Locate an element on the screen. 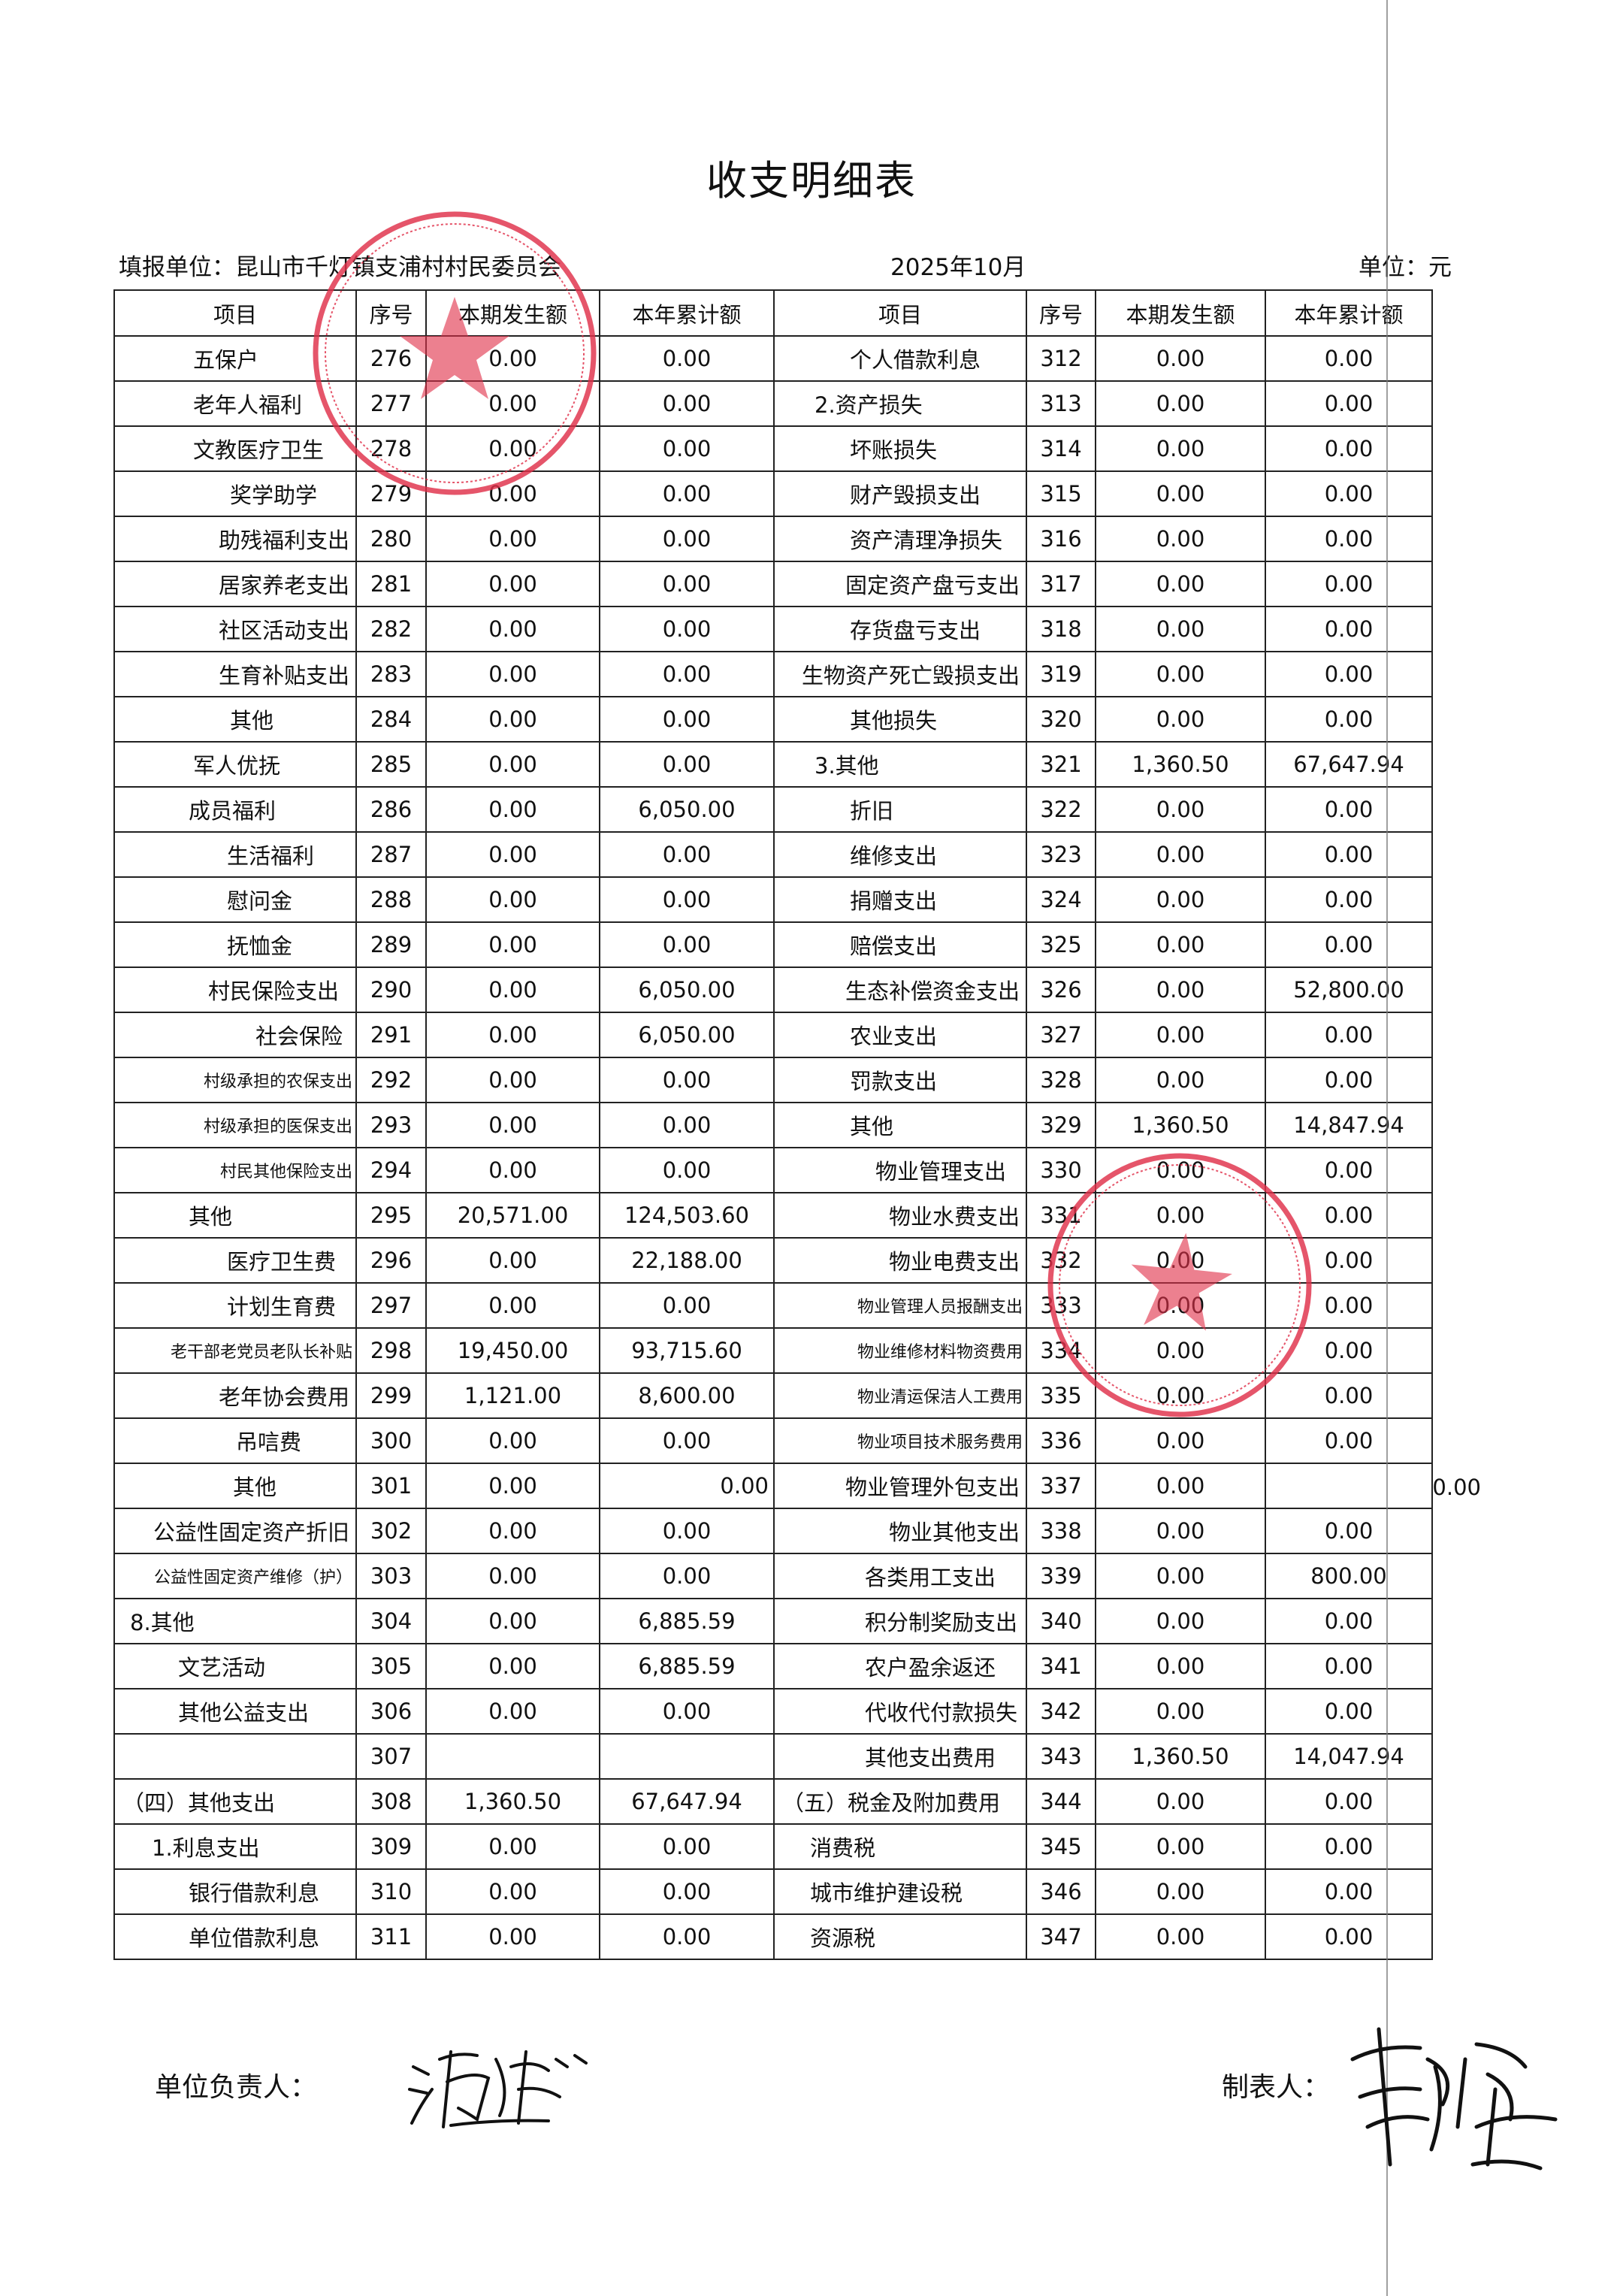  seq-number: 287 is located at coordinates (391, 854).